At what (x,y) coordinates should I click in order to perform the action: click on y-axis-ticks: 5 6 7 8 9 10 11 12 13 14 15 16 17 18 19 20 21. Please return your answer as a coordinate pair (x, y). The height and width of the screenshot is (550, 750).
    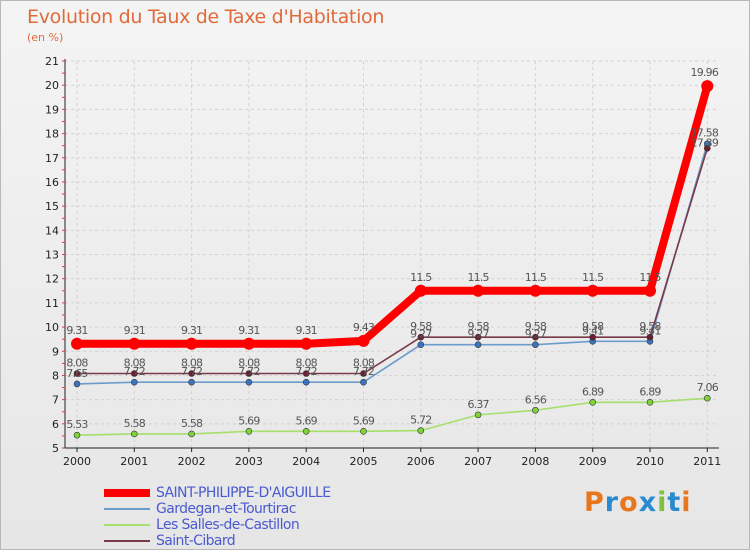
    Looking at the image, I should click on (52, 255).